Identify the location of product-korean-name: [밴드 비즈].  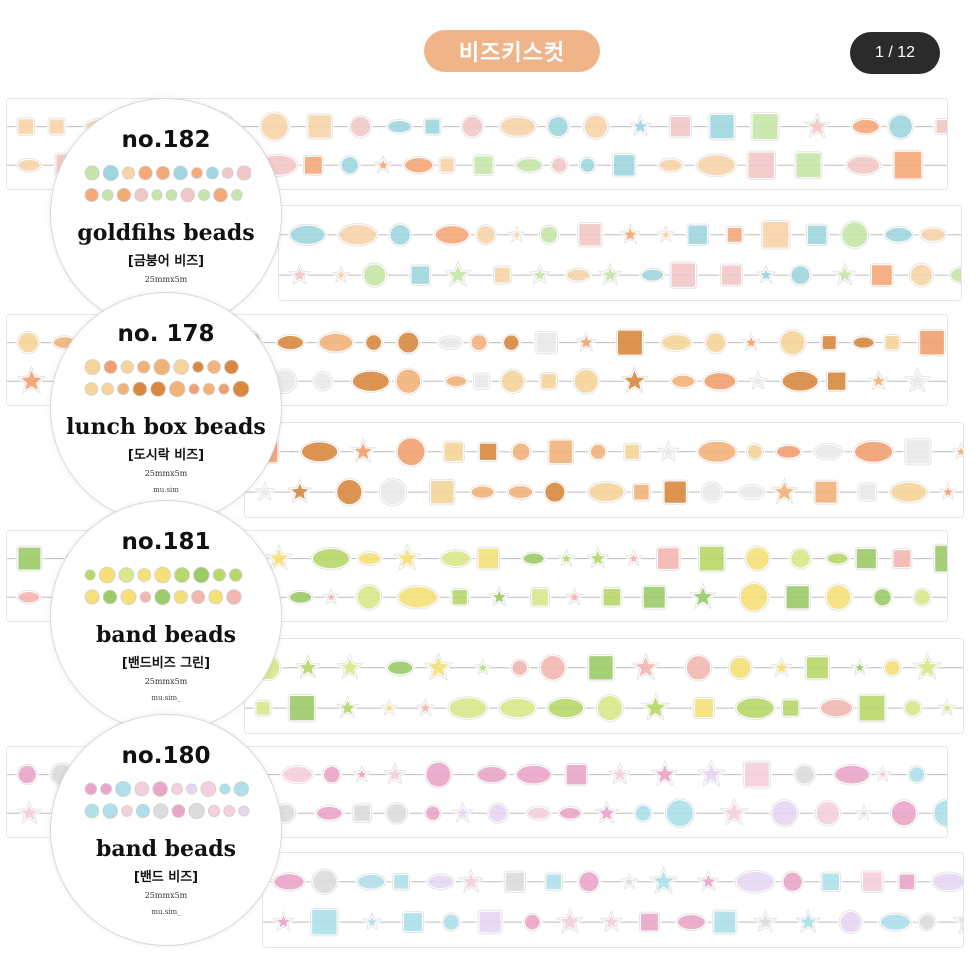
(166, 877).